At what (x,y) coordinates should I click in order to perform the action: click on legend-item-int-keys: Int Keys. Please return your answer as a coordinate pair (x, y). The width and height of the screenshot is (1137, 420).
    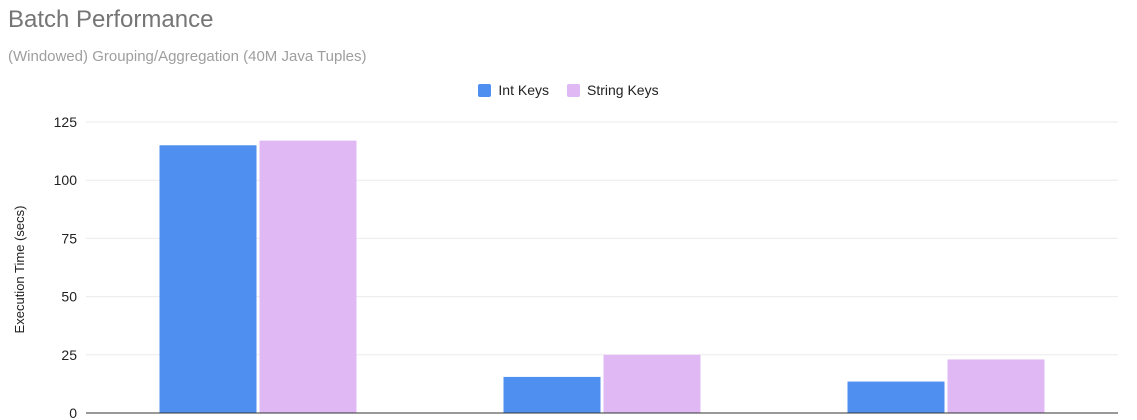
    Looking at the image, I should click on (513, 90).